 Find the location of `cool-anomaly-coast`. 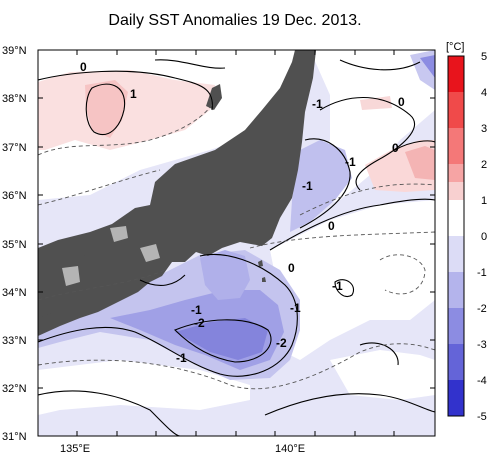

cool-anomaly-coast is located at coordinates (321, 186).